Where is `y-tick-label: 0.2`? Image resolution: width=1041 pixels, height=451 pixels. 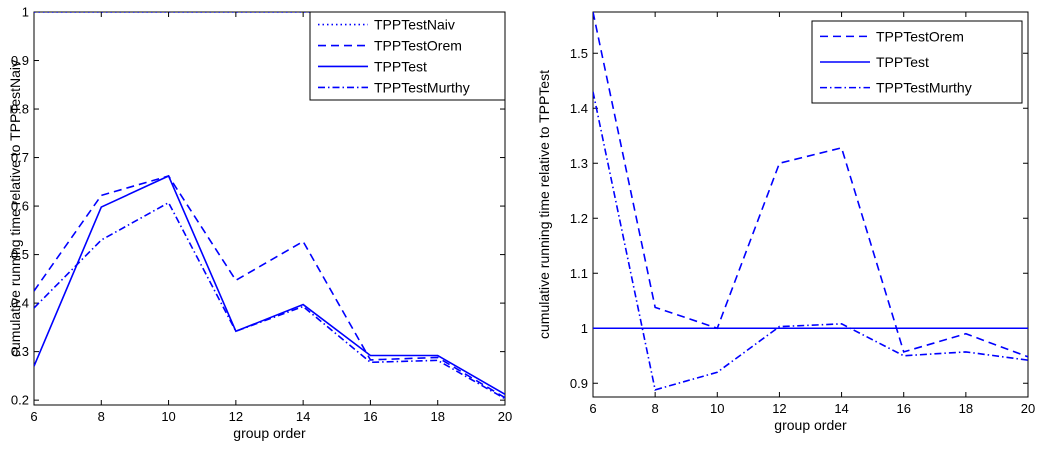 y-tick-label: 0.2 is located at coordinates (20, 400).